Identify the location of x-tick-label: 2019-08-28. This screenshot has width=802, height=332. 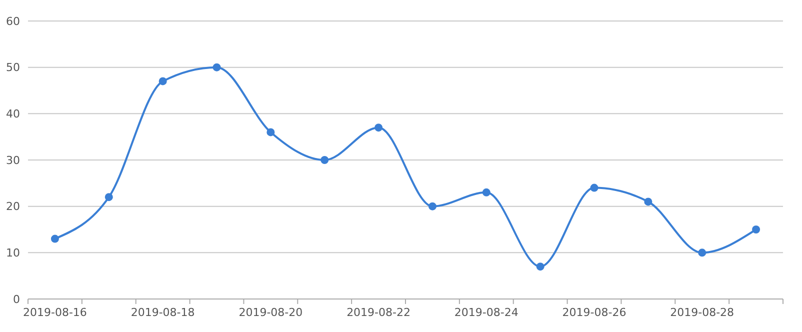
(702, 312).